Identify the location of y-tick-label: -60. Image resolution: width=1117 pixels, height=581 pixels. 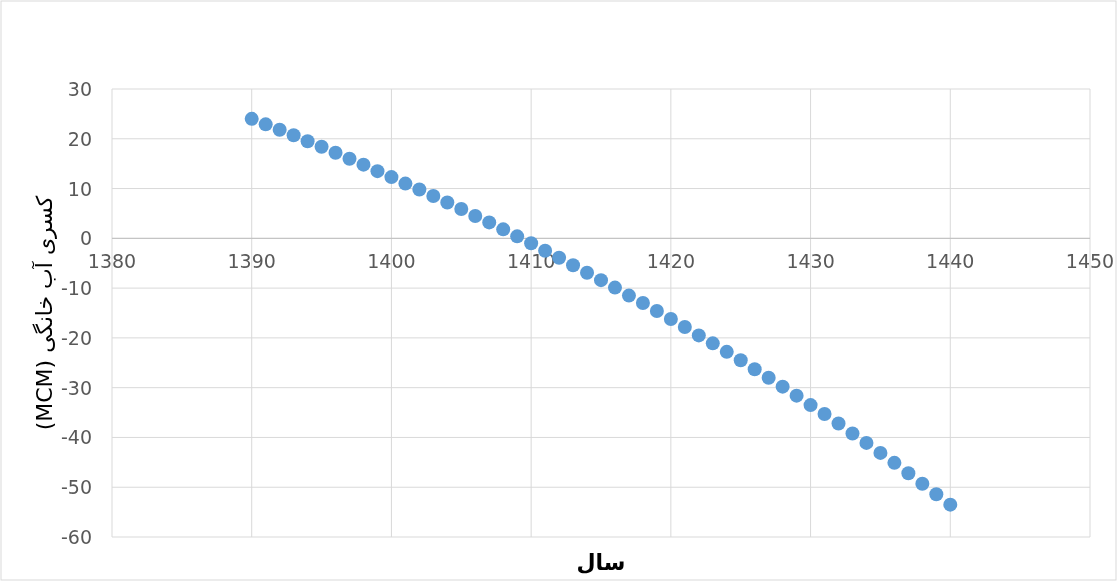
(76, 537).